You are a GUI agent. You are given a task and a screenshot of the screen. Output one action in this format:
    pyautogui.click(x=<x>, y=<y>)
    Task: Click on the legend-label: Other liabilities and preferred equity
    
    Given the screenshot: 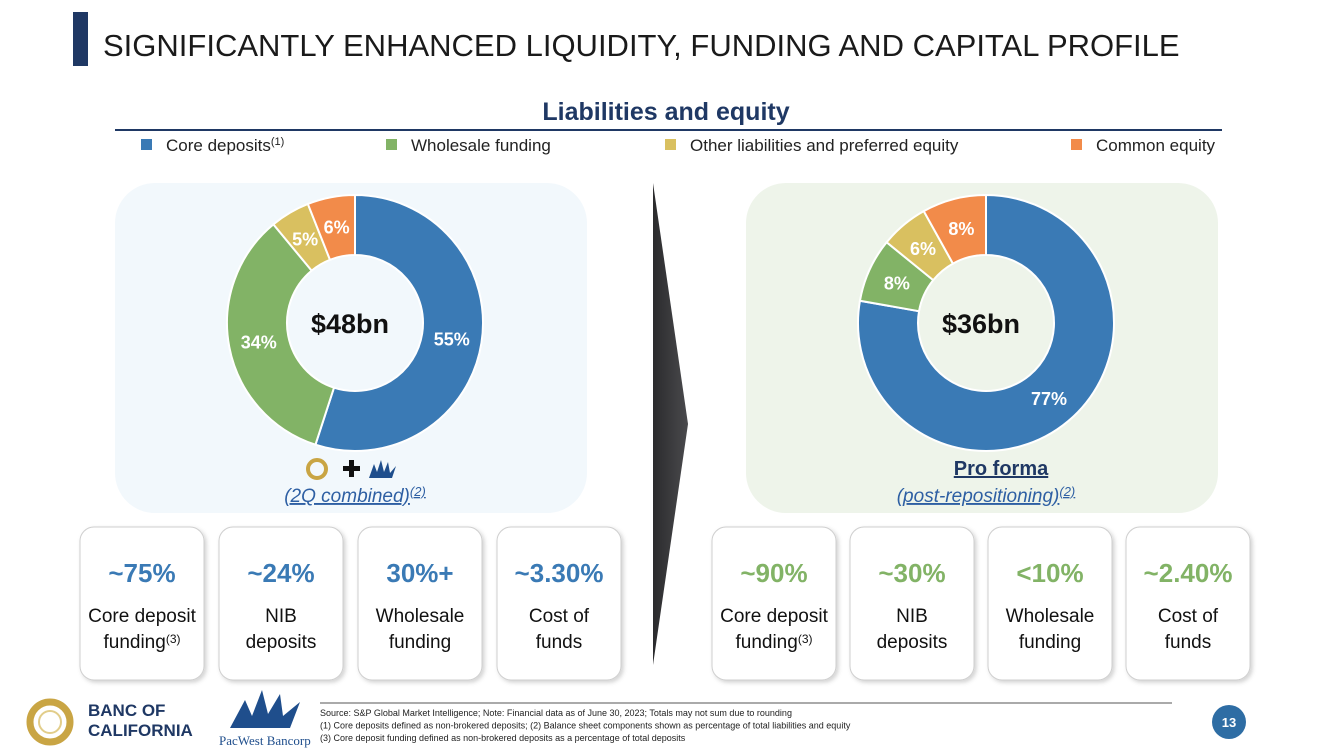 What is the action you would take?
    pyautogui.click(x=824, y=145)
    